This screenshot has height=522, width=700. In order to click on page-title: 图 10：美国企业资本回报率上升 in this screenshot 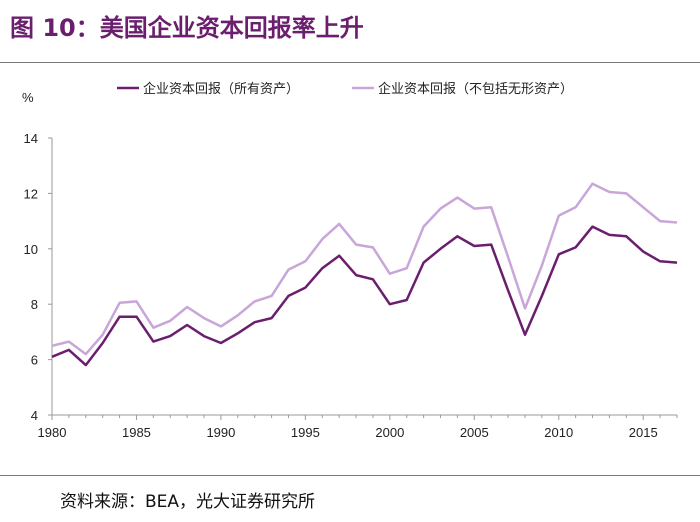, I will do `click(187, 28)`.